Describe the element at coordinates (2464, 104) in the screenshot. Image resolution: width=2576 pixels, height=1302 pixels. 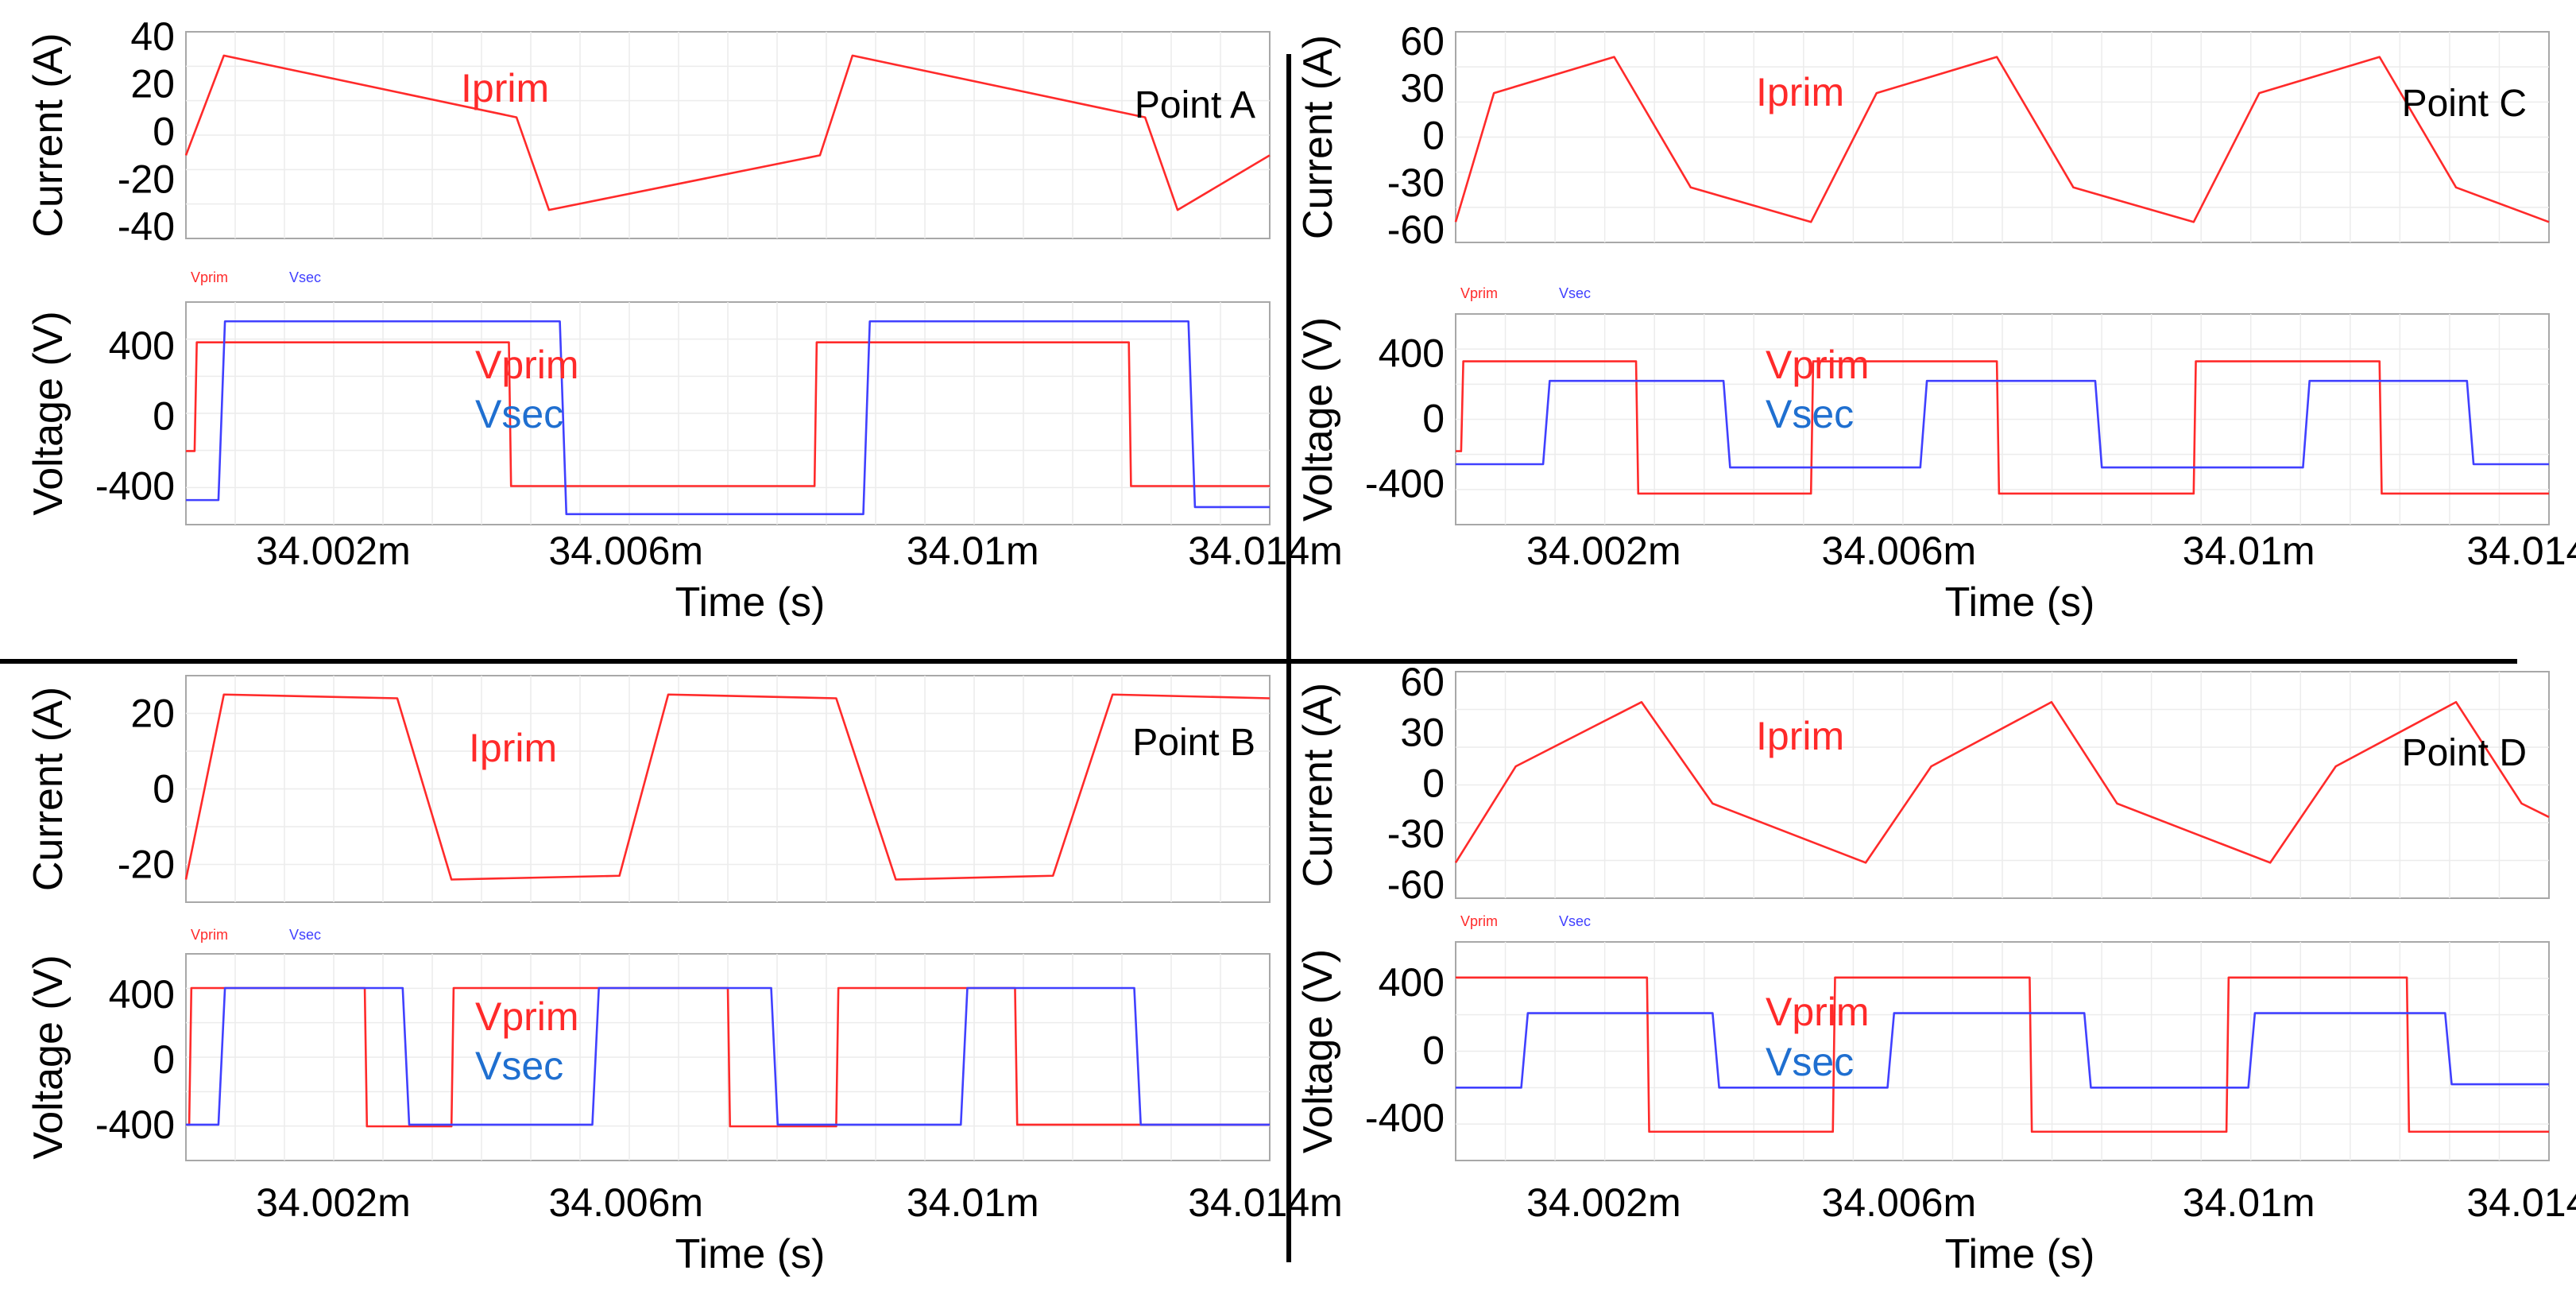
I see `point-label: Point C` at that location.